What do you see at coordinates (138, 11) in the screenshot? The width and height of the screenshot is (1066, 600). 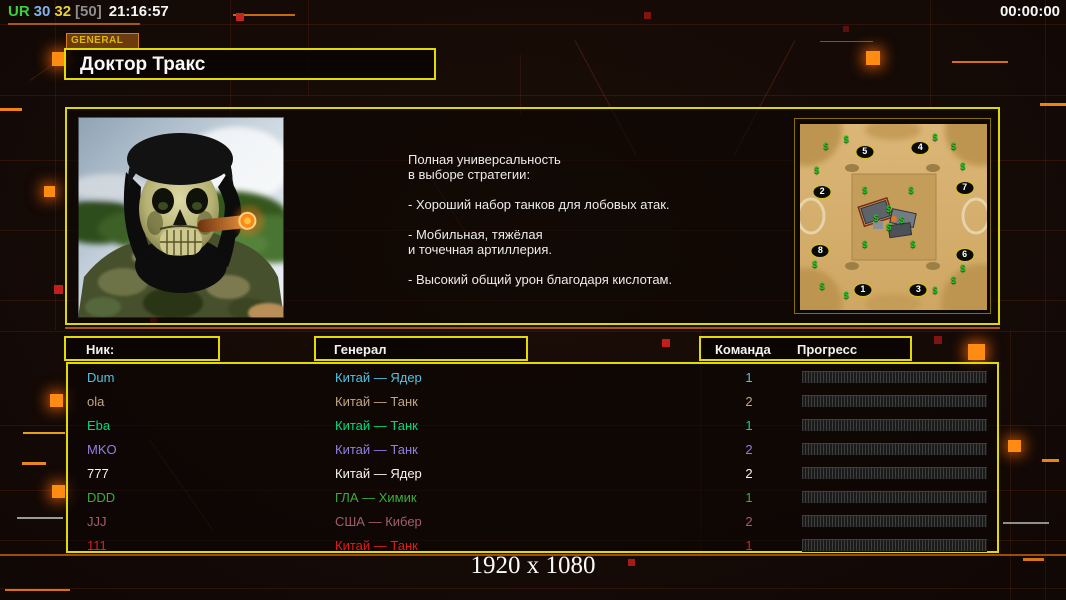 I see `clock: 21:16:57` at bounding box center [138, 11].